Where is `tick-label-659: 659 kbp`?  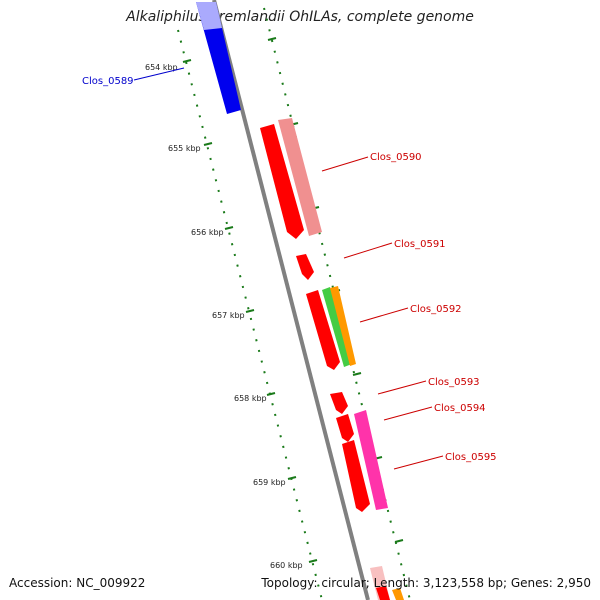
tick-label-659: 659 kbp is located at coordinates (269, 482).